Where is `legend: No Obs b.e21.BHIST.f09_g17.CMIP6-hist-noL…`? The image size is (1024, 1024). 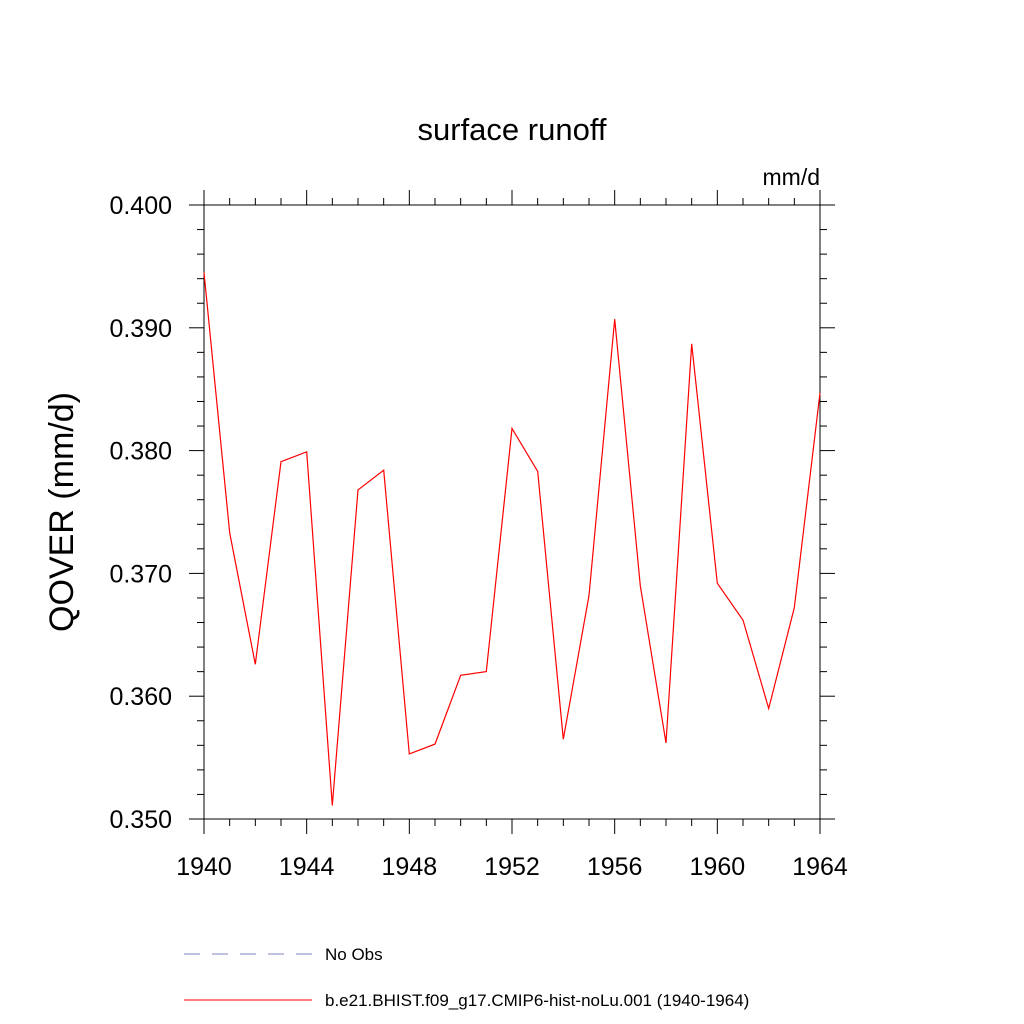
legend: No Obs b.e21.BHIST.f09_g17.CMIP6-hist-noL… is located at coordinates (466, 977).